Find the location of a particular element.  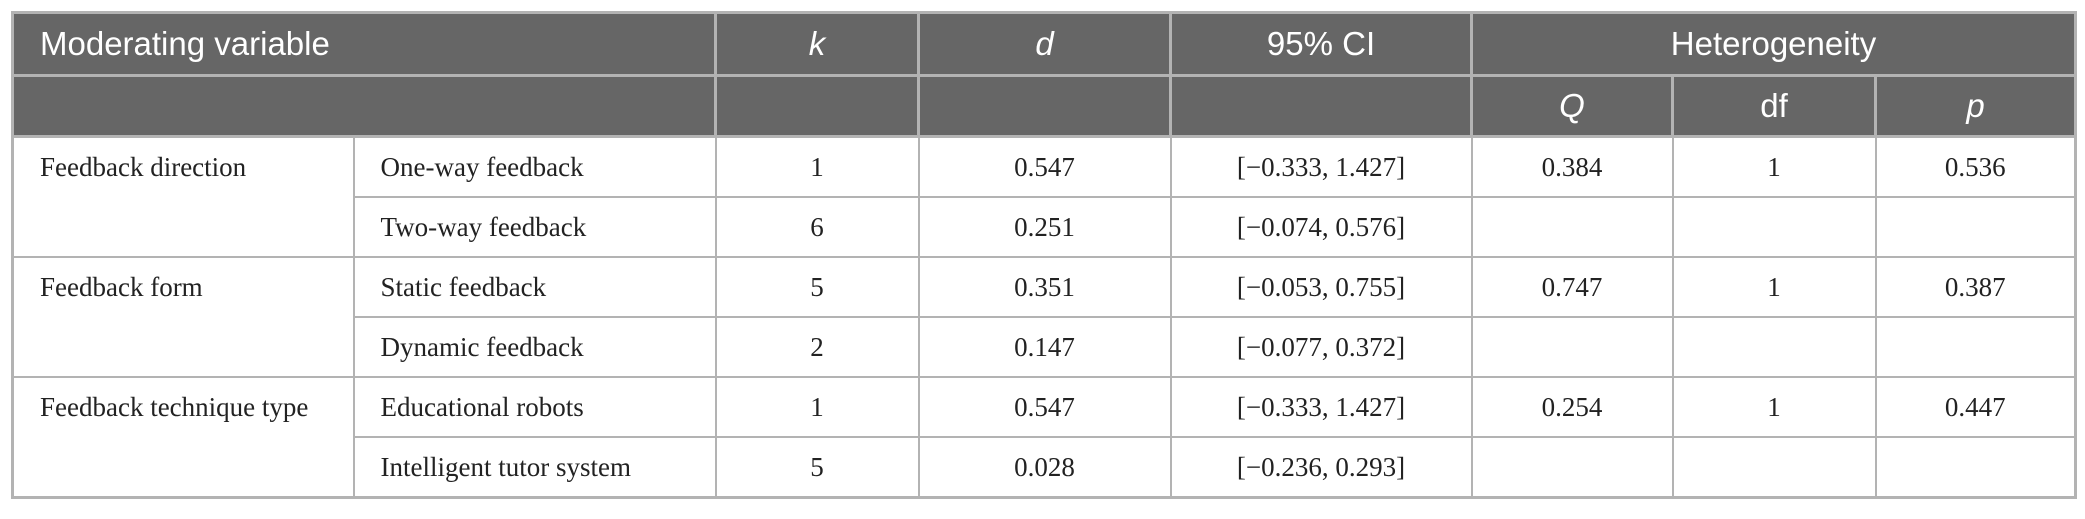

header-ci: 95% CI is located at coordinates (1321, 44).